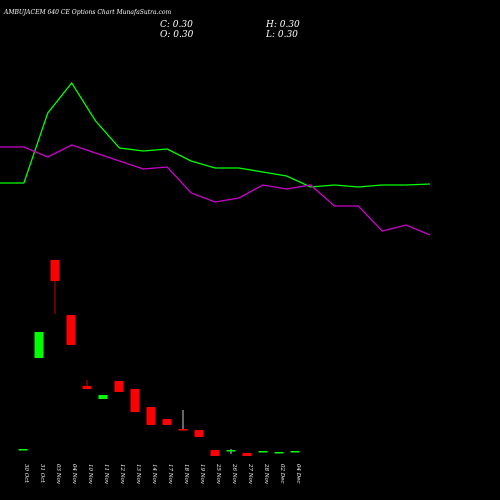 The width and height of the screenshot is (500, 500). Describe the element at coordinates (42, 473) in the screenshot. I see `date-label: 31 Oct` at that location.